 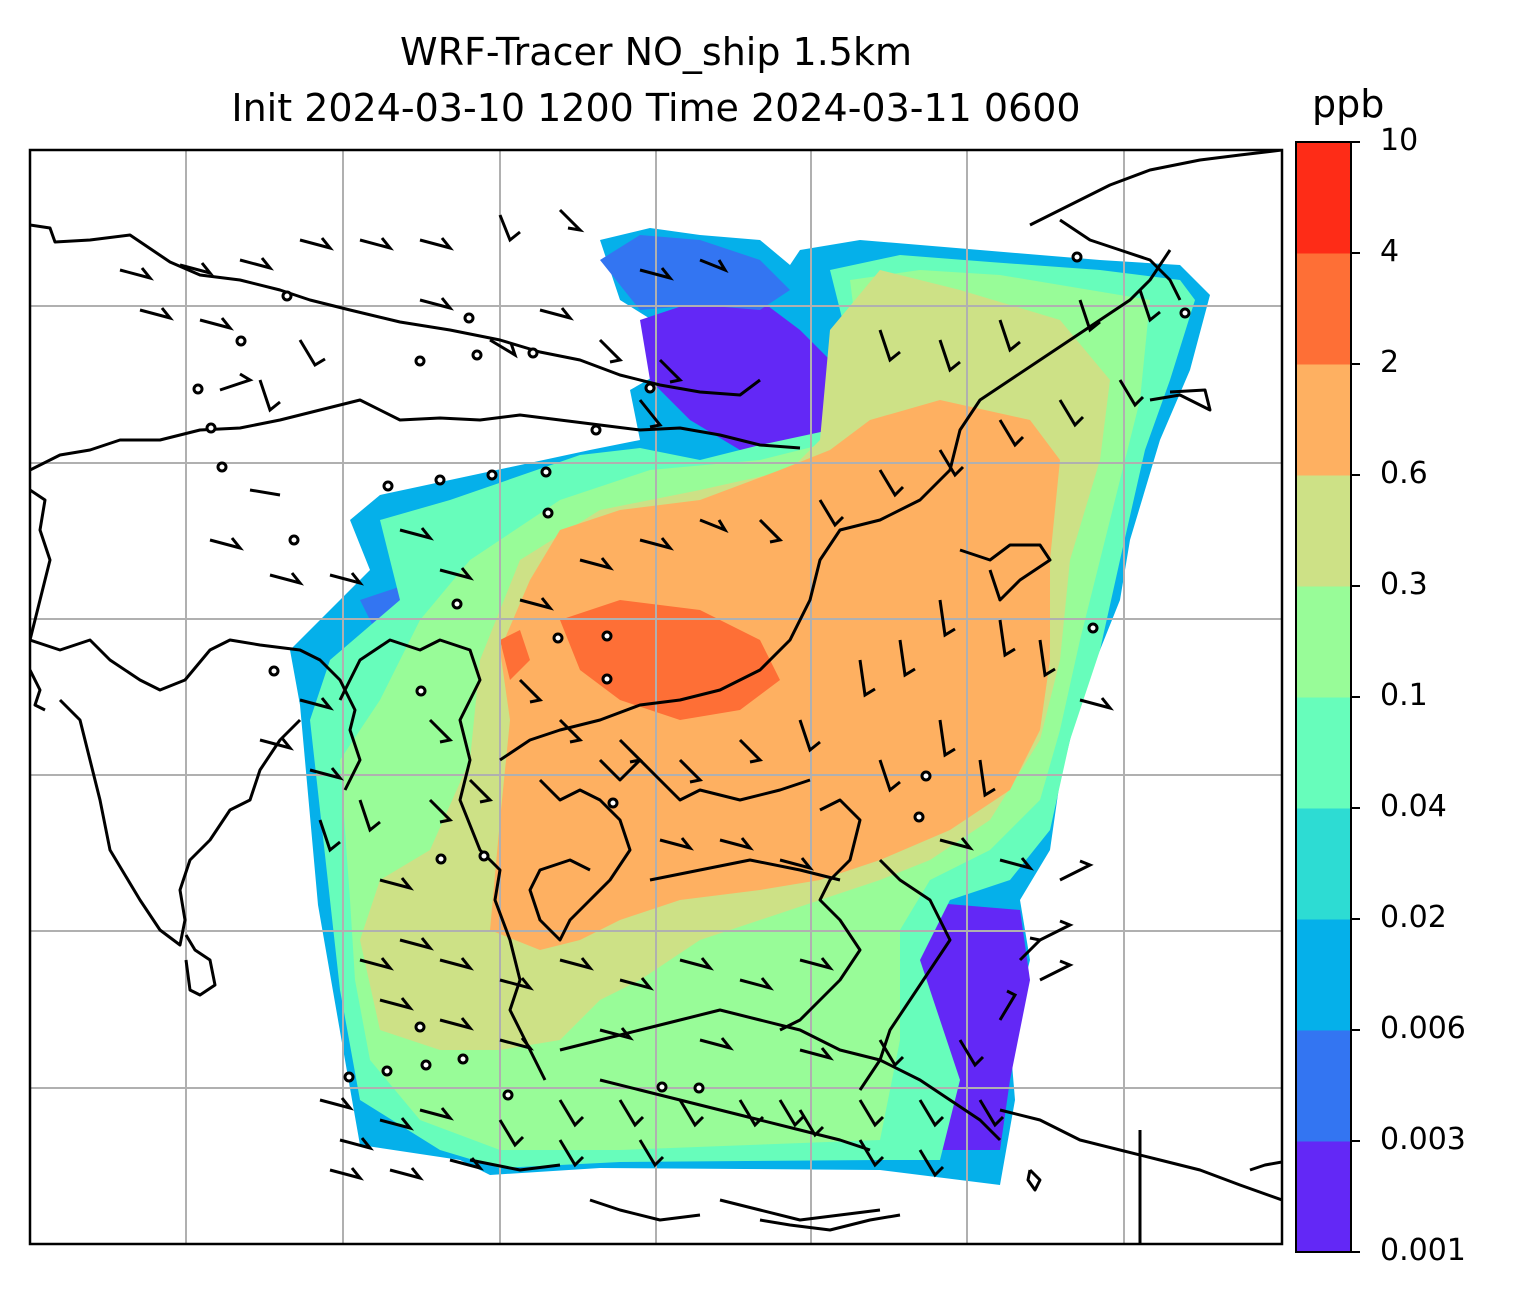 I want to click on colorbar-tick-label: 0.006, so click(x=1423, y=1028).